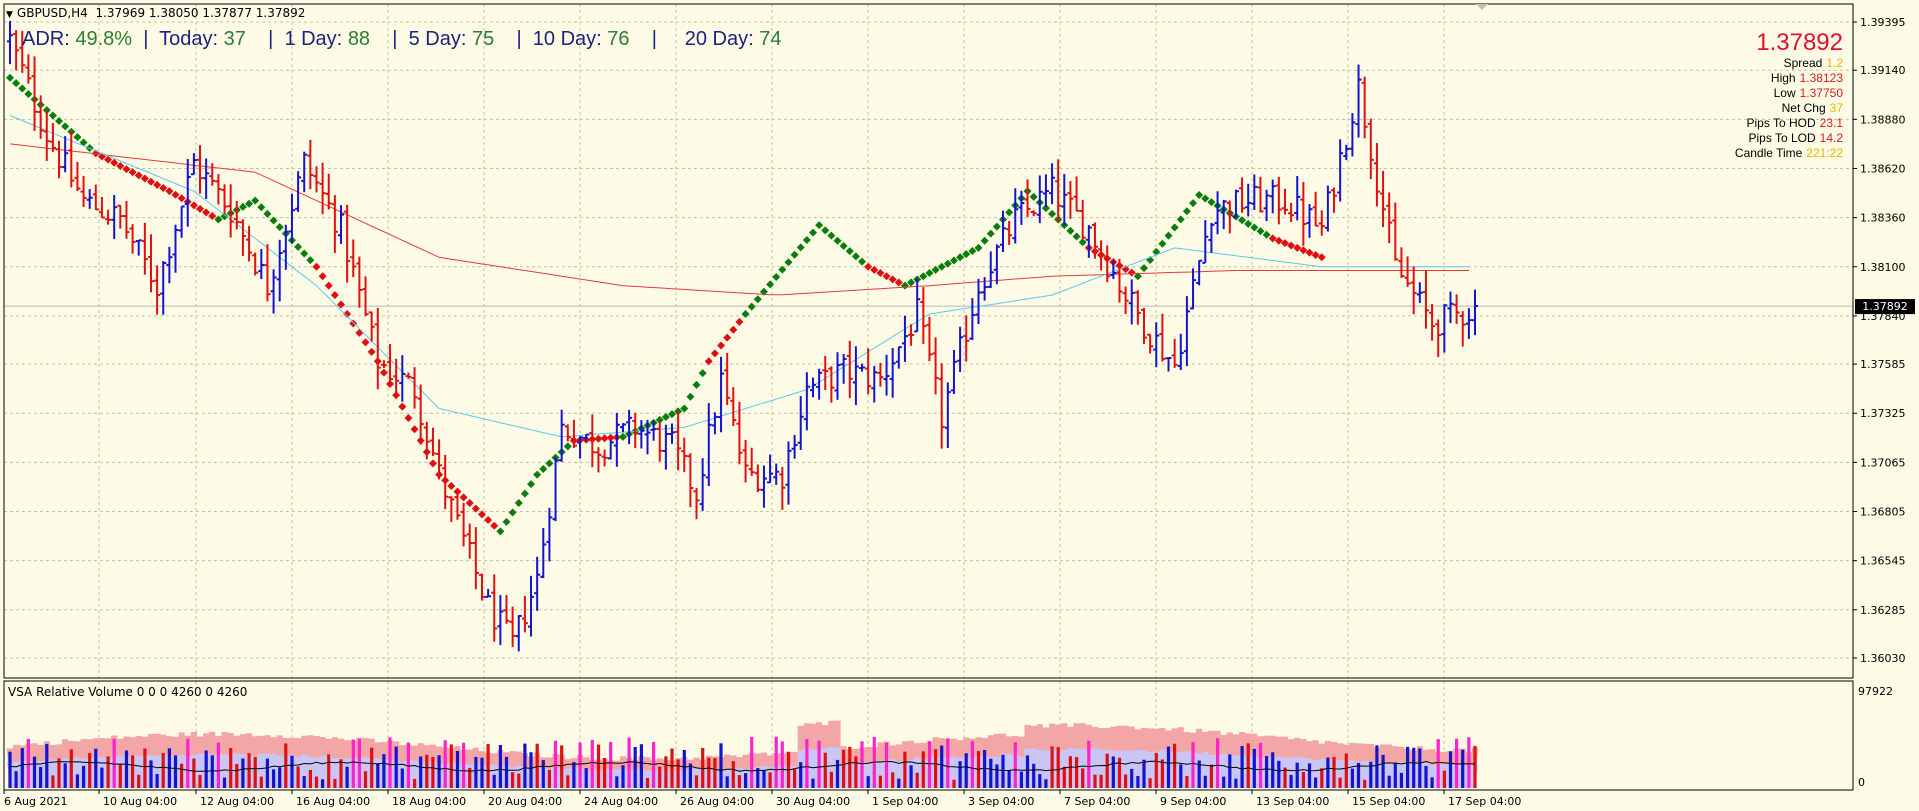 Image resolution: width=1919 pixels, height=811 pixels. What do you see at coordinates (525, 801) in the screenshot?
I see `x-tick-label: 20 Aug 04:00` at bounding box center [525, 801].